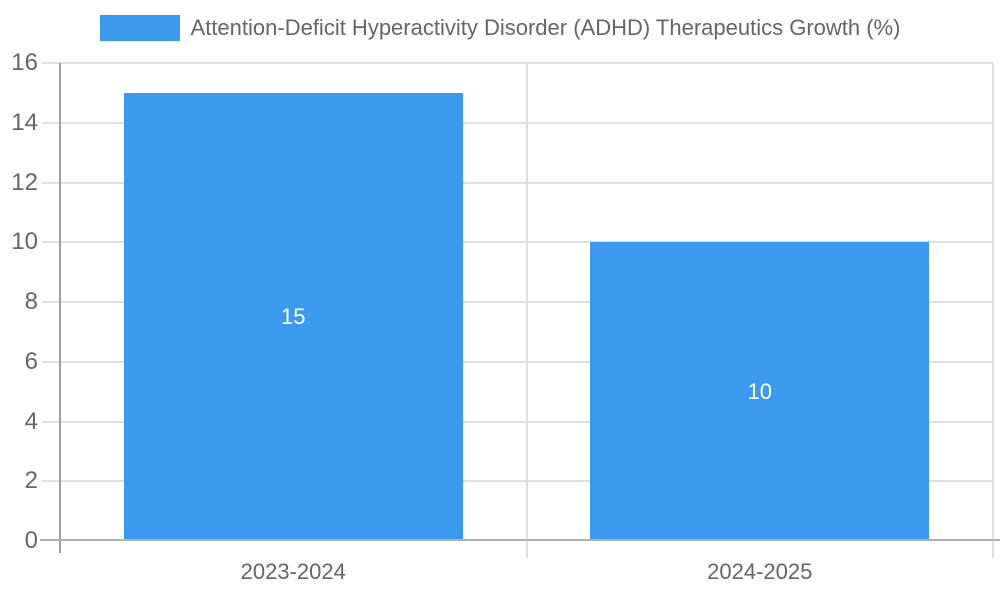 This screenshot has width=1000, height=600. What do you see at coordinates (31, 481) in the screenshot?
I see `y-tick-label: 2` at bounding box center [31, 481].